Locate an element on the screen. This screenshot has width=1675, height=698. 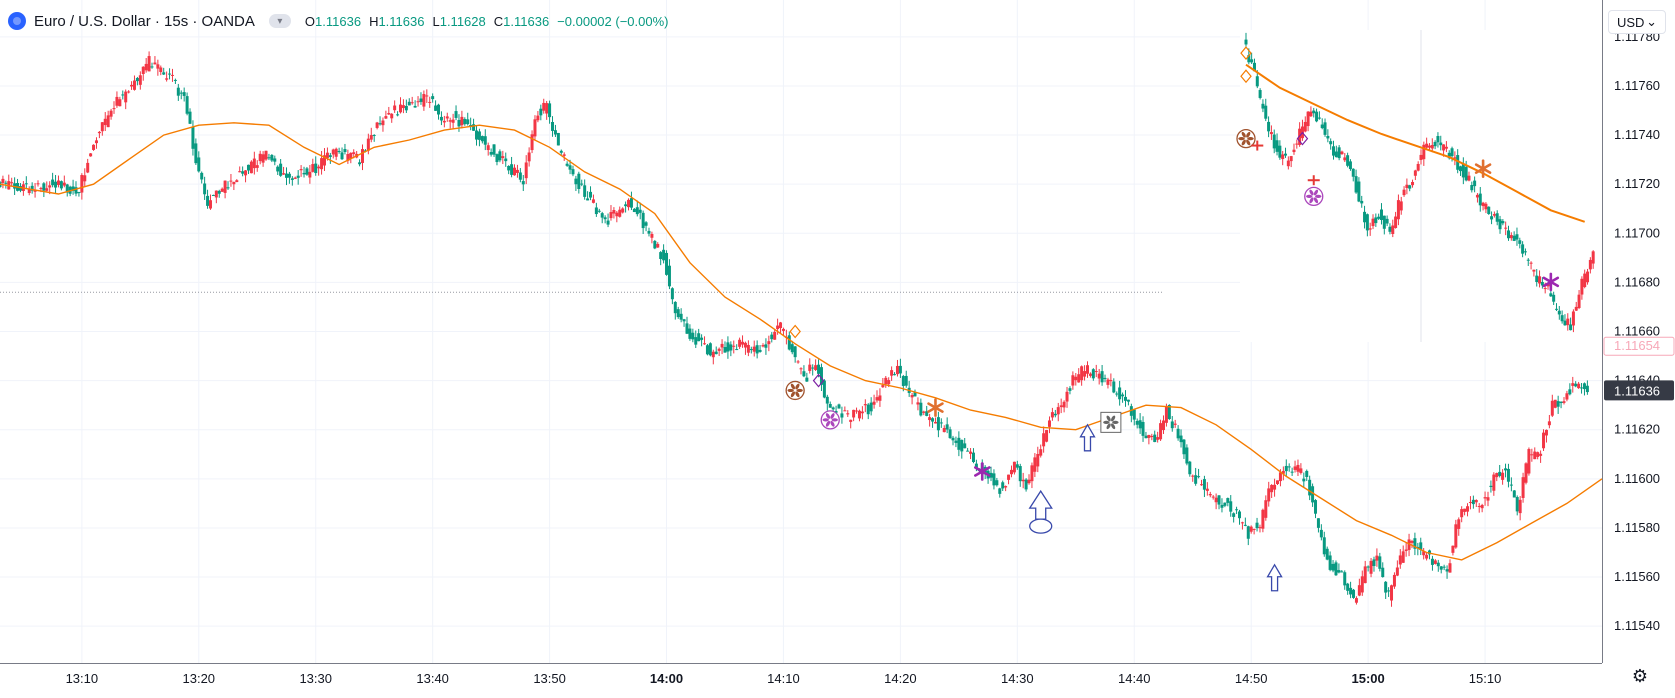
pinwheel-box-icon is located at coordinates (1111, 422).